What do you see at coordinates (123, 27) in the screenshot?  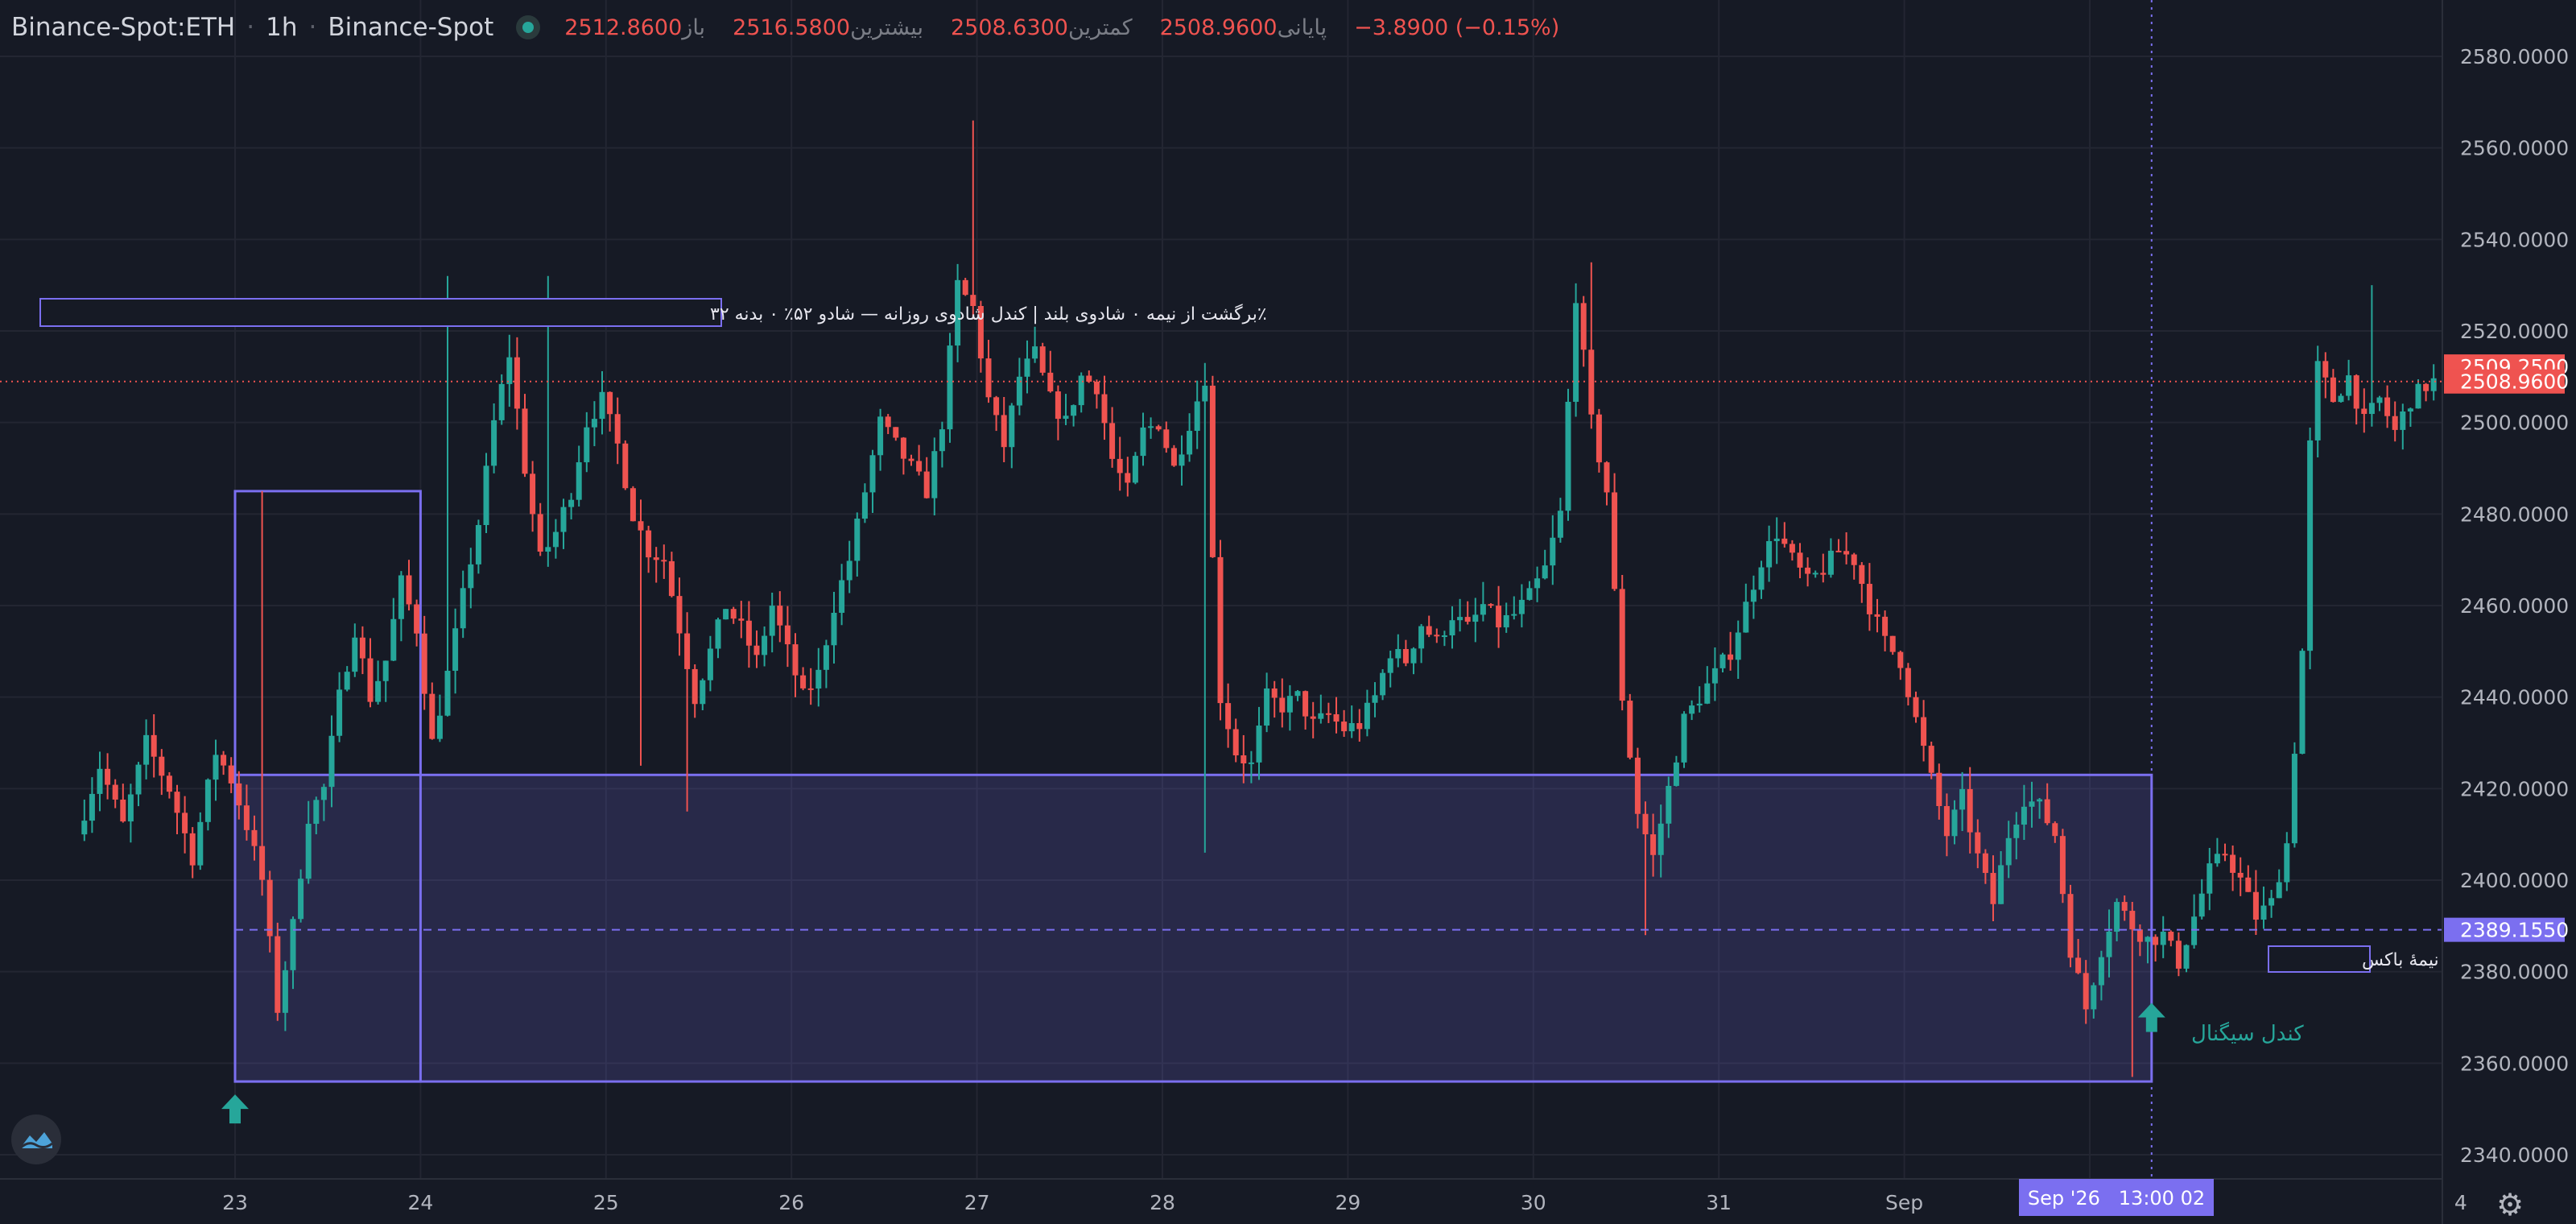 I see `symbol-name: Binance-Spot:ETH` at bounding box center [123, 27].